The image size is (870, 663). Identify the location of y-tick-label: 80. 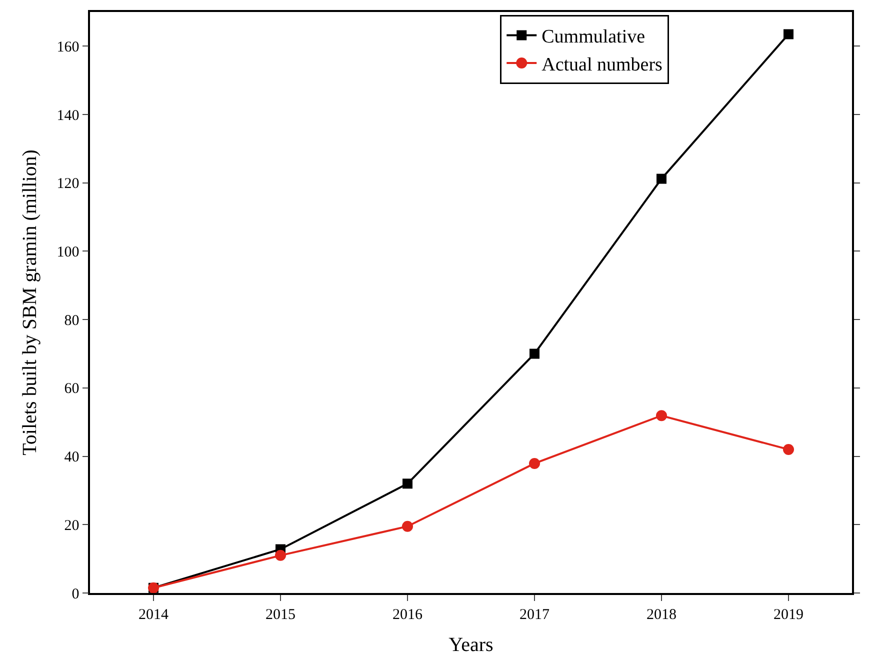
(72, 320).